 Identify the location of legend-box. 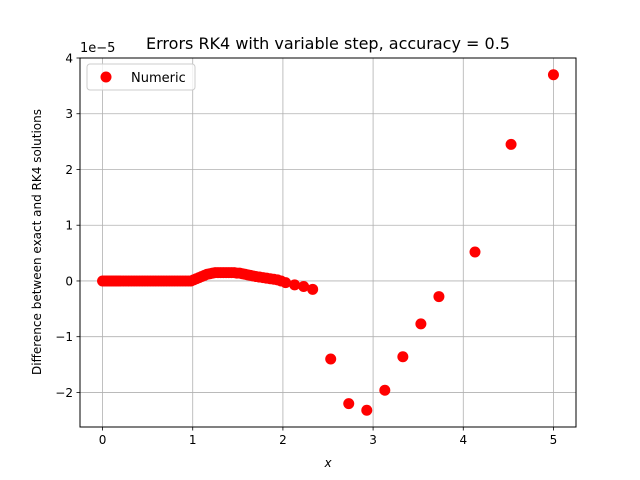
(141, 77).